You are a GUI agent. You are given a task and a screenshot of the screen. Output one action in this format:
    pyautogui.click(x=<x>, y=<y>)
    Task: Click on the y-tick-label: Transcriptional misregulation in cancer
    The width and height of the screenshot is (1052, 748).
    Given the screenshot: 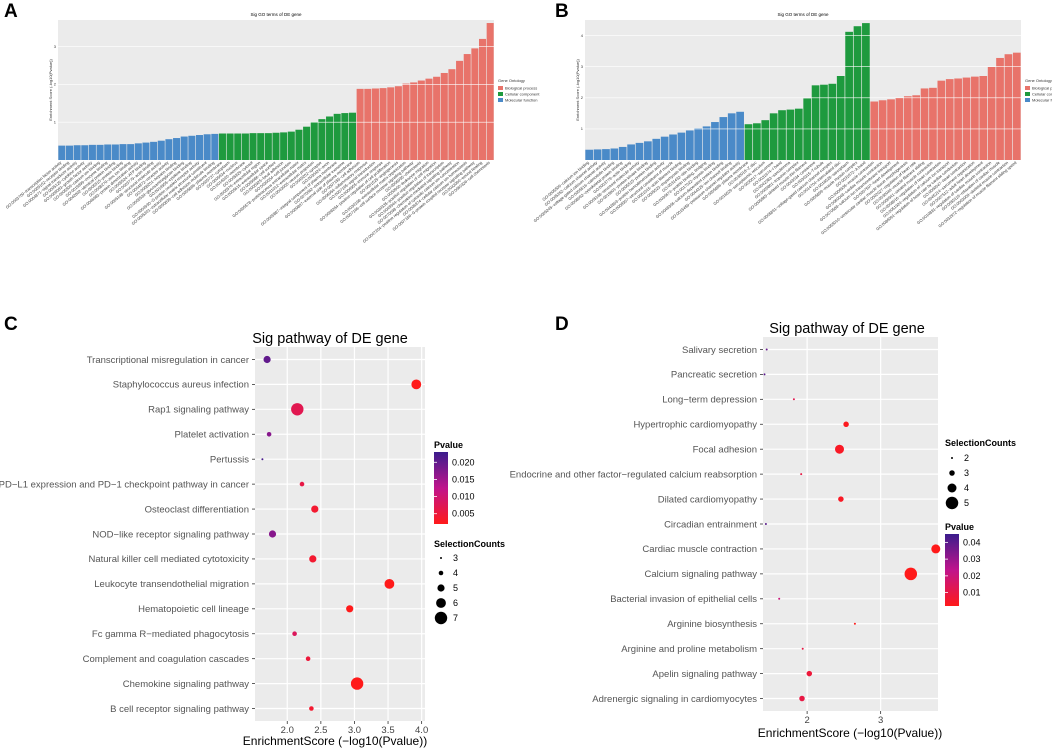 What is the action you would take?
    pyautogui.click(x=168, y=360)
    